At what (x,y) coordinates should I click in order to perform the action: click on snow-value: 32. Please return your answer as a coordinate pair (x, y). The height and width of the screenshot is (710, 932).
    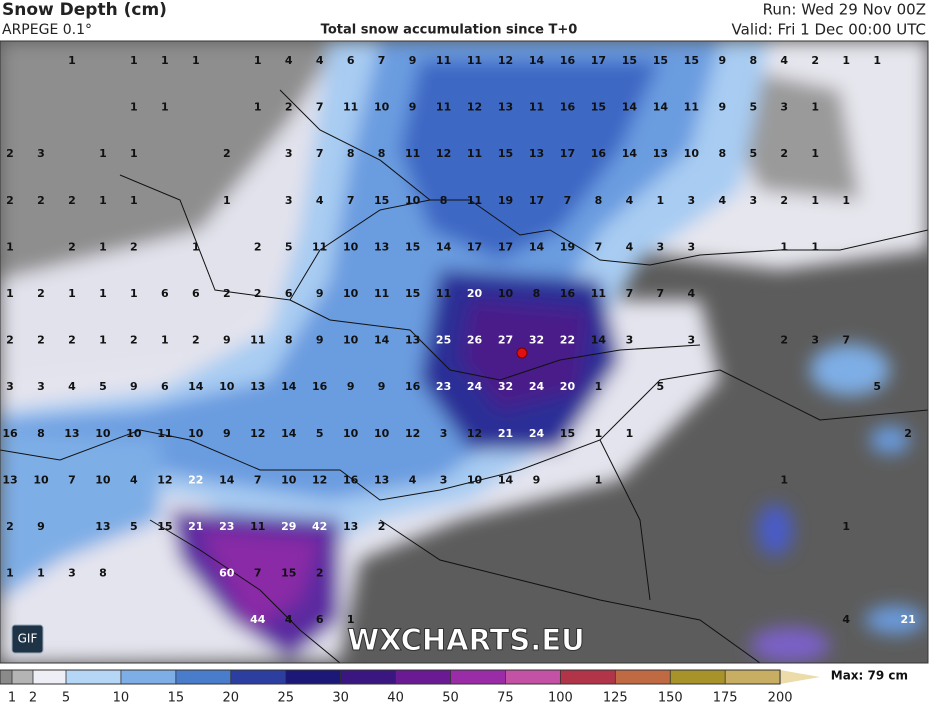
    Looking at the image, I should click on (536, 340).